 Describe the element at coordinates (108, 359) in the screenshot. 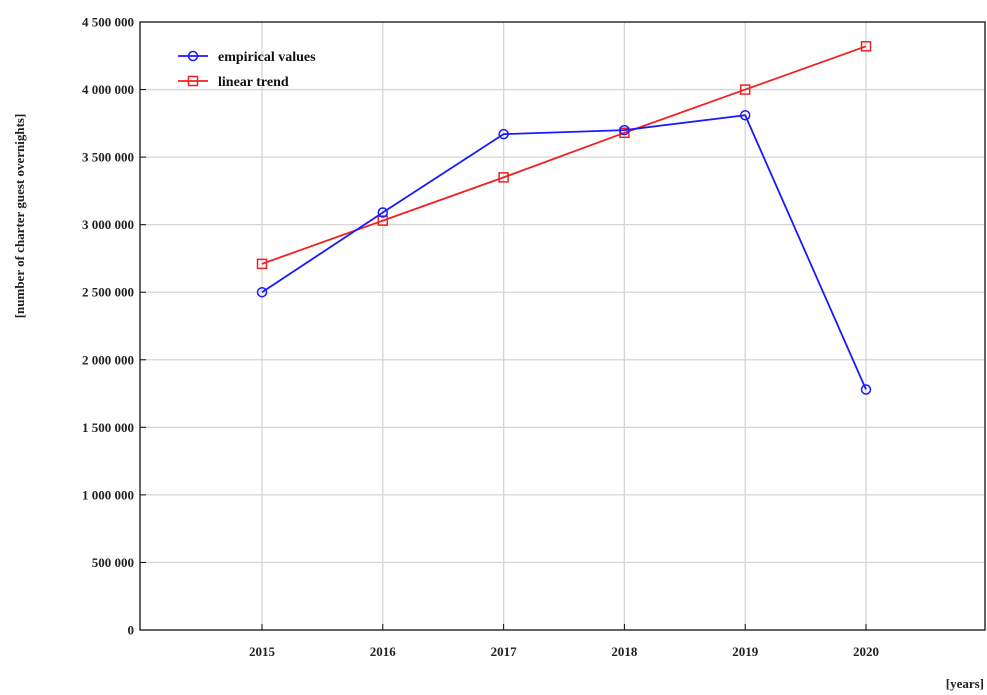

I see `y-tick-label: 2 000 000` at that location.